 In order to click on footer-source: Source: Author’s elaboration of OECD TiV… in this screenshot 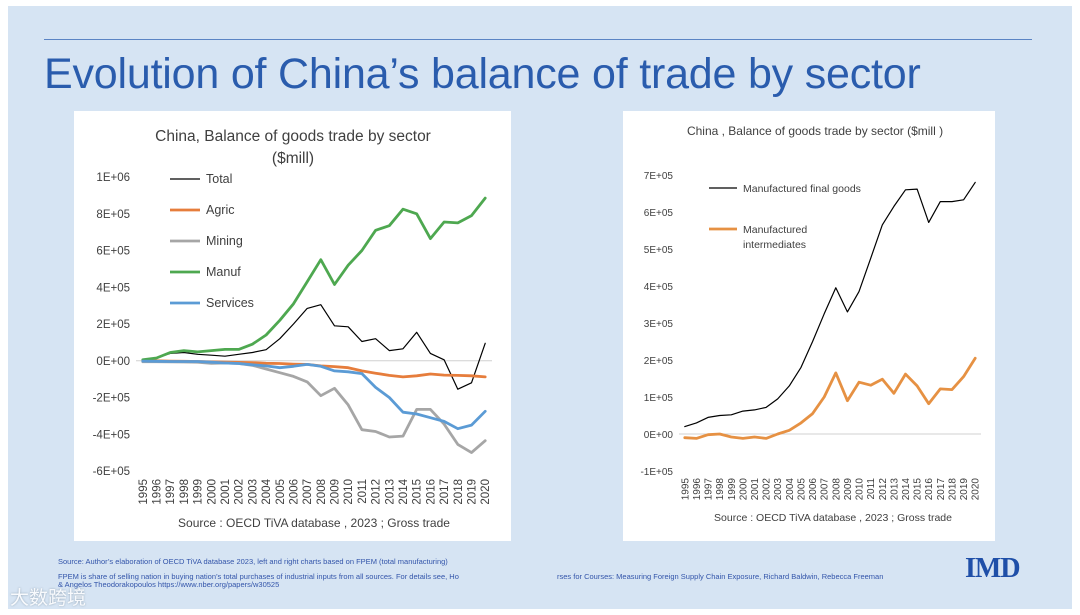, I will do `click(253, 561)`.